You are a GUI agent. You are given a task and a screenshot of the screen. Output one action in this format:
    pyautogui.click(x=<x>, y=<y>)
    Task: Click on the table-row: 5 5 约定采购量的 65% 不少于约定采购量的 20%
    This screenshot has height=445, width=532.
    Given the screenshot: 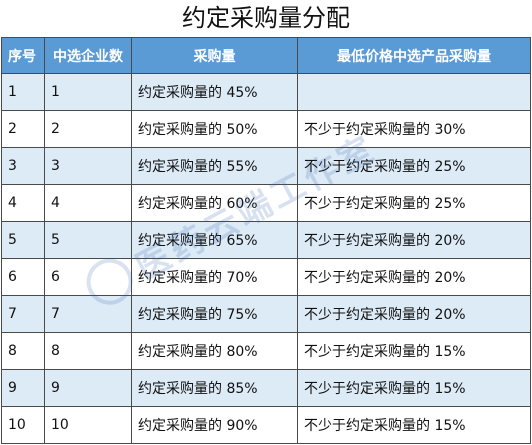 What is the action you would take?
    pyautogui.click(x=266, y=240)
    